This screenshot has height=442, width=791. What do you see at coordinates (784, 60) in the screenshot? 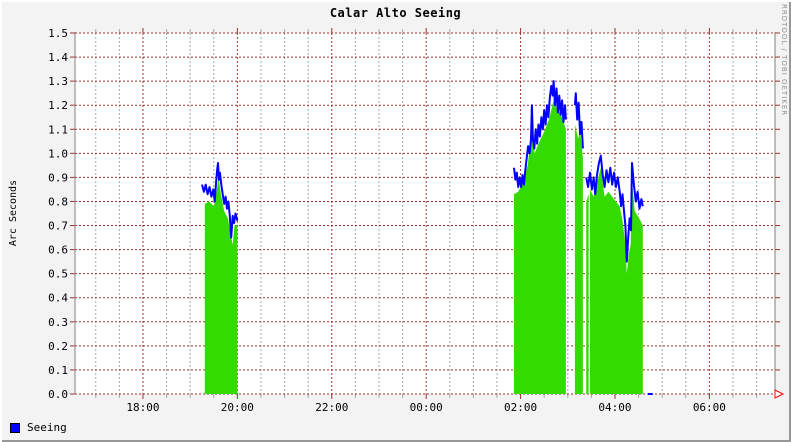
I see `rrdtool-watermark: RRDTOOL / TOBI OETIKER` at bounding box center [784, 60].